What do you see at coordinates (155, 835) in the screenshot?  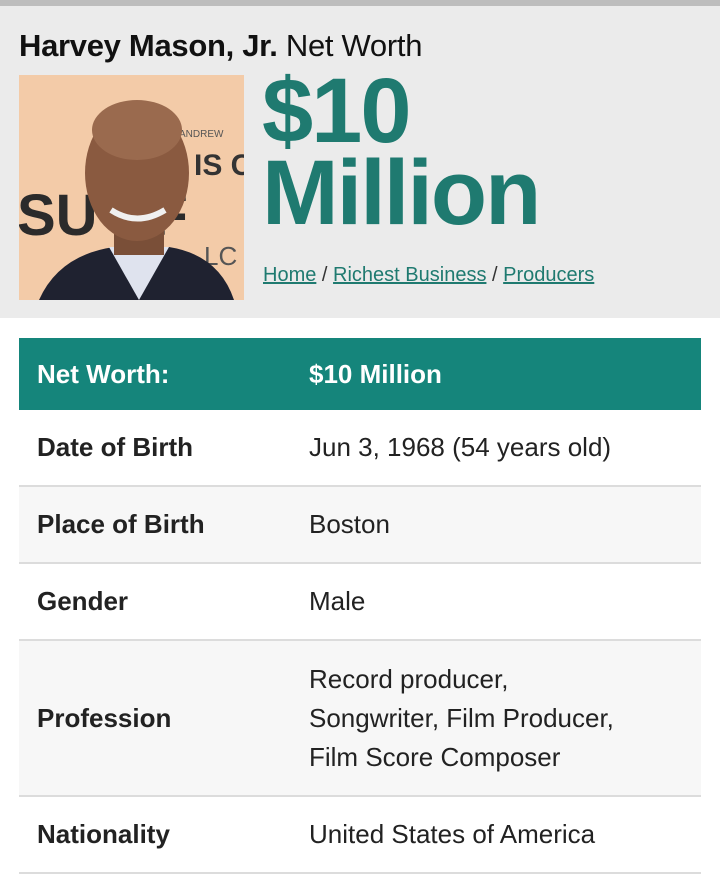 I see `row-label: Nationality` at bounding box center [155, 835].